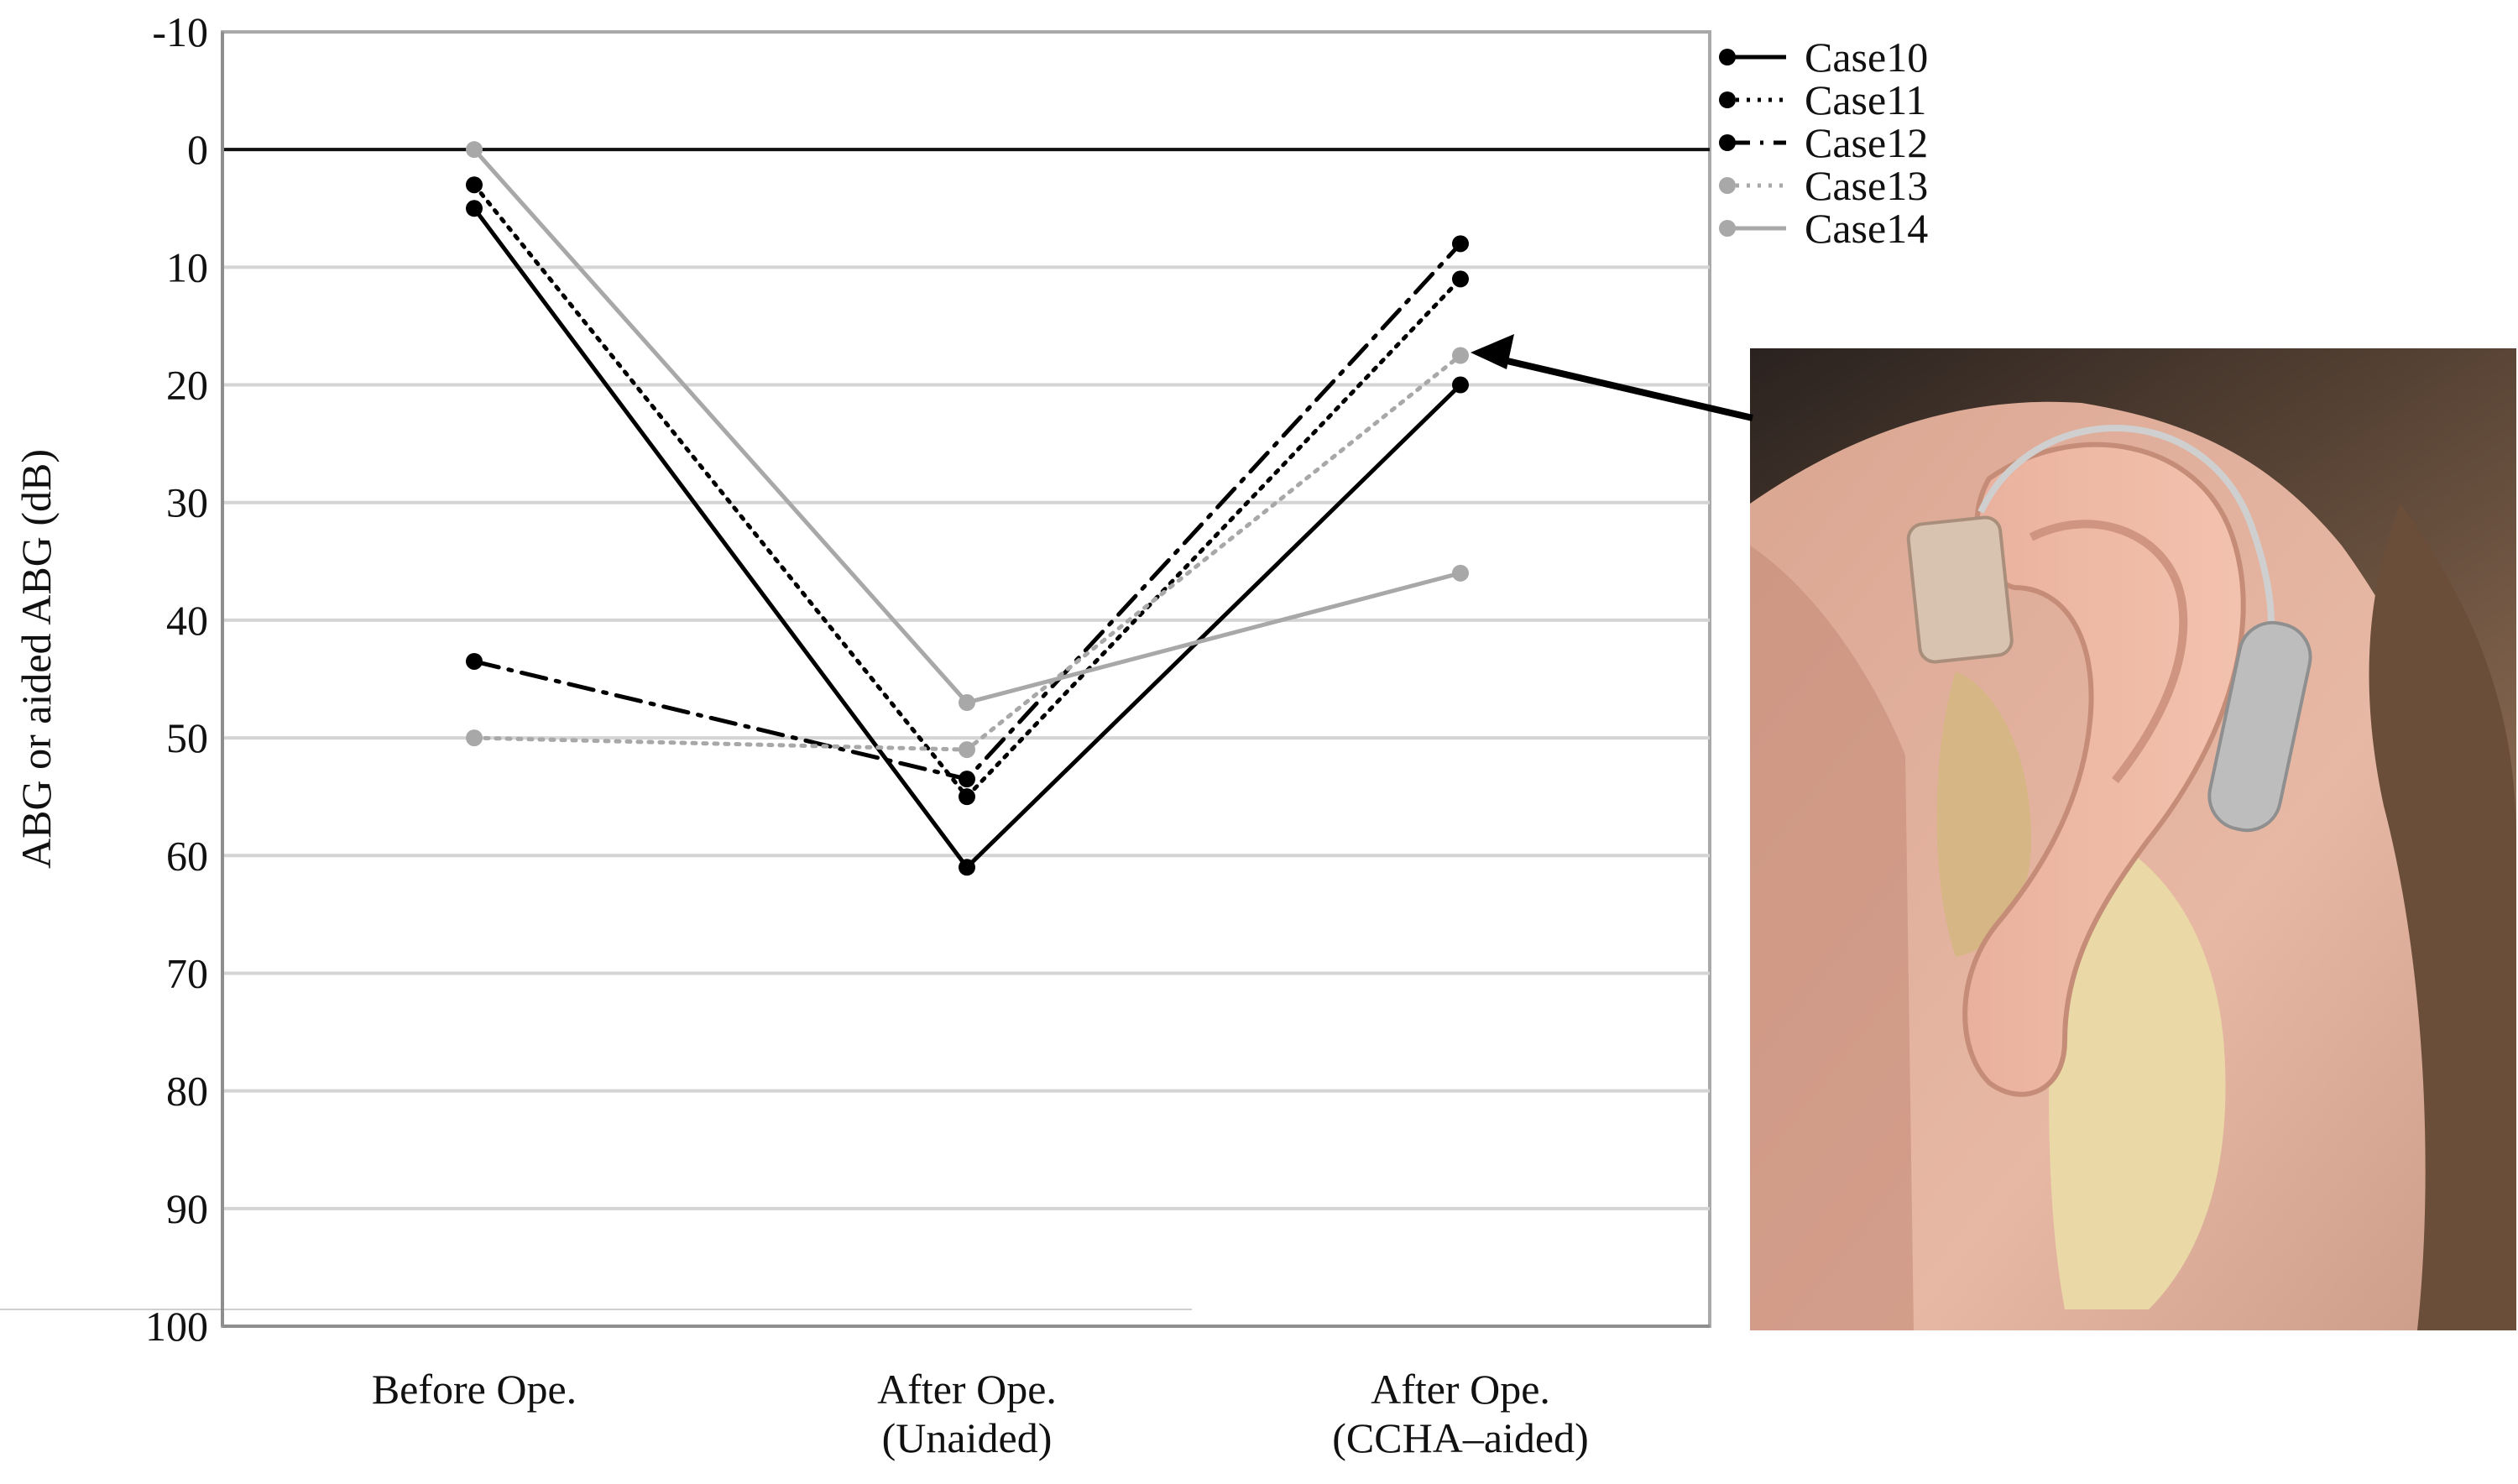 The height and width of the screenshot is (1484, 2518). Describe the element at coordinates (177, 679) in the screenshot. I see `y-tick-labels: -10 0 10 20 30 40 50 60 70 80 90 100` at that location.